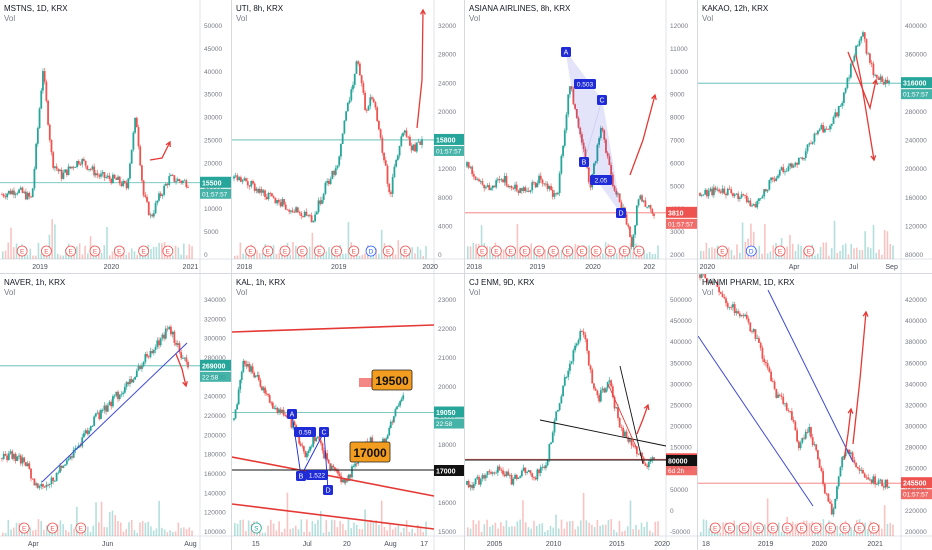  Describe the element at coordinates (185, 384) in the screenshot. I see `forecast-arrow-head` at that location.